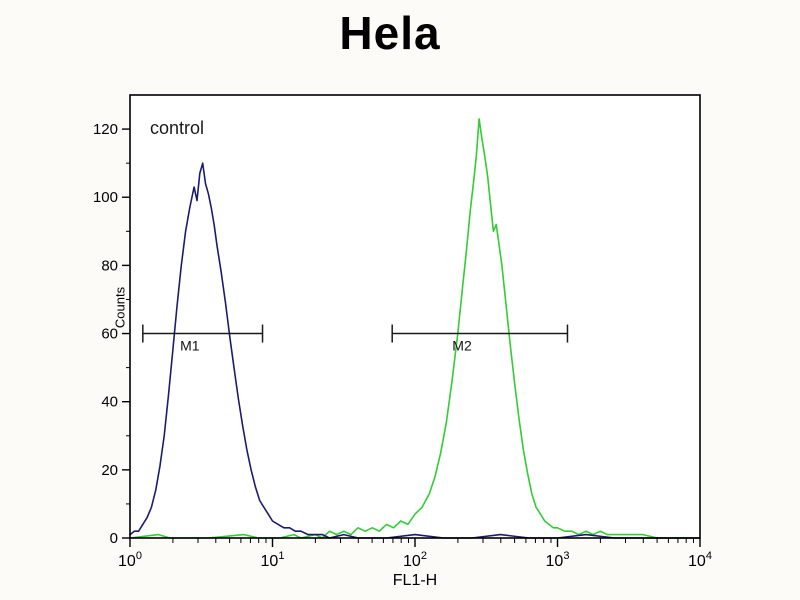 The image size is (800, 600). What do you see at coordinates (190, 346) in the screenshot?
I see `marker-label-M1: M1` at bounding box center [190, 346].